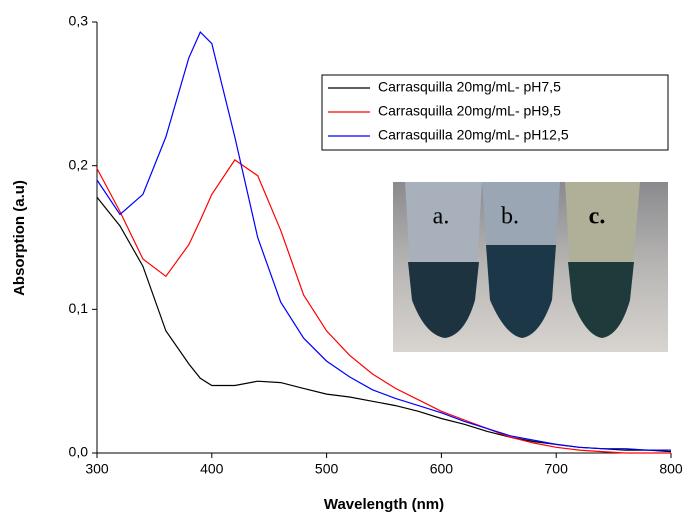 This screenshot has width=689, height=523. What do you see at coordinates (530, 267) in the screenshot?
I see `inset-photo: a. b. c.` at bounding box center [530, 267].